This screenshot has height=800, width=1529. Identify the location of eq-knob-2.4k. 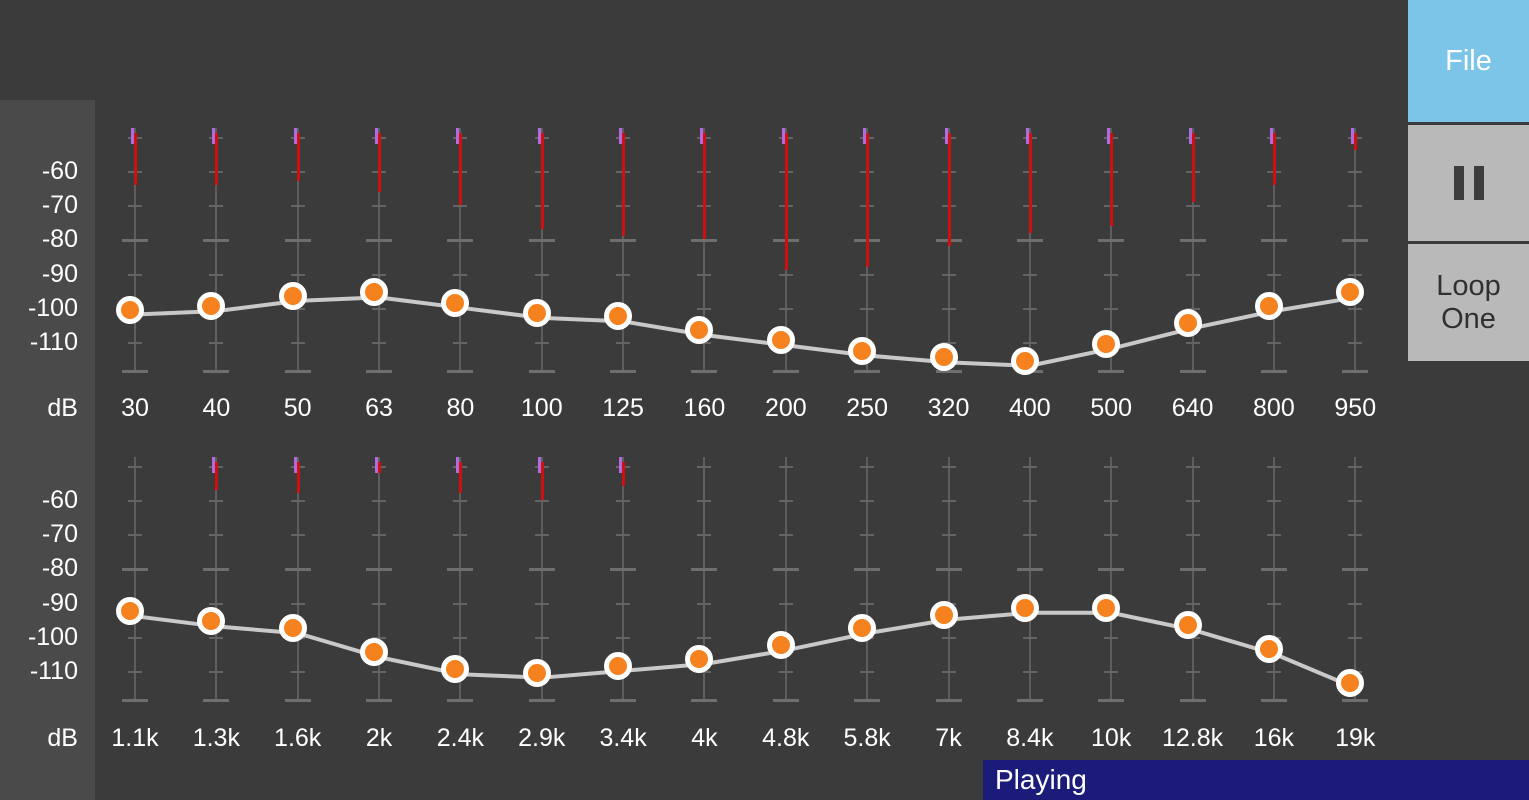
(455, 669).